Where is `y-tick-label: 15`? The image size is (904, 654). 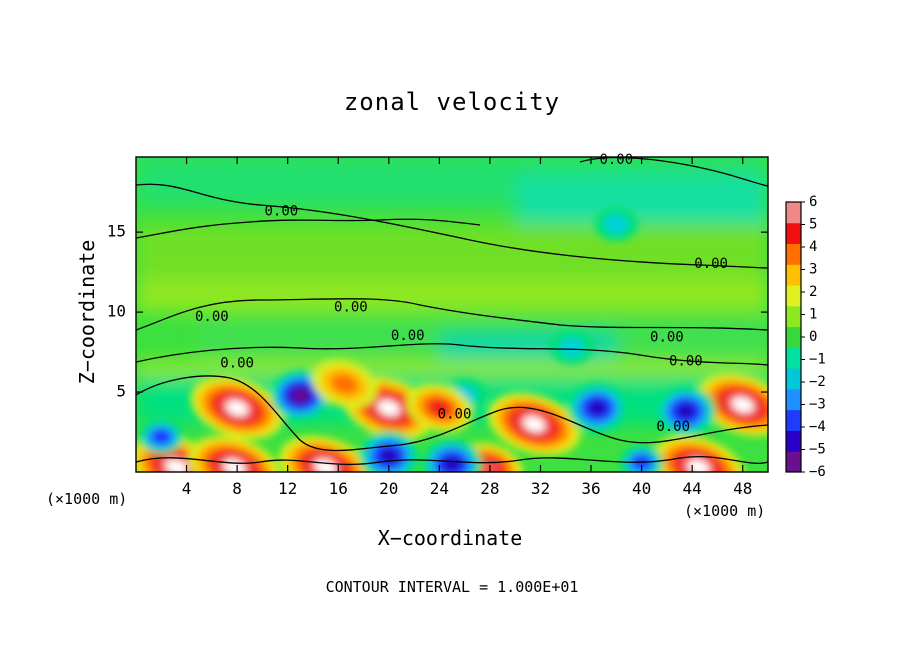 y-tick-label: 15 is located at coordinates (116, 231).